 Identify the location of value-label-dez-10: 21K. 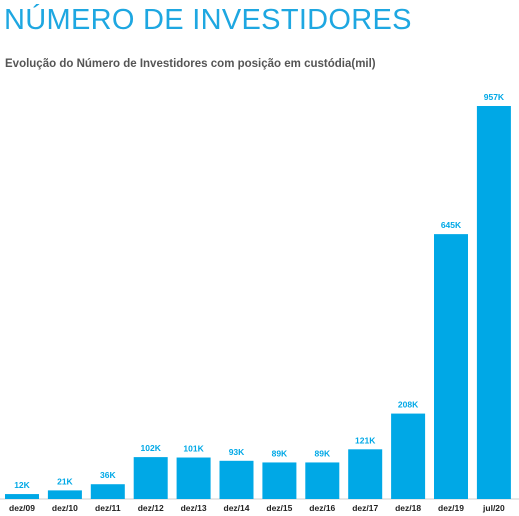
(65, 481).